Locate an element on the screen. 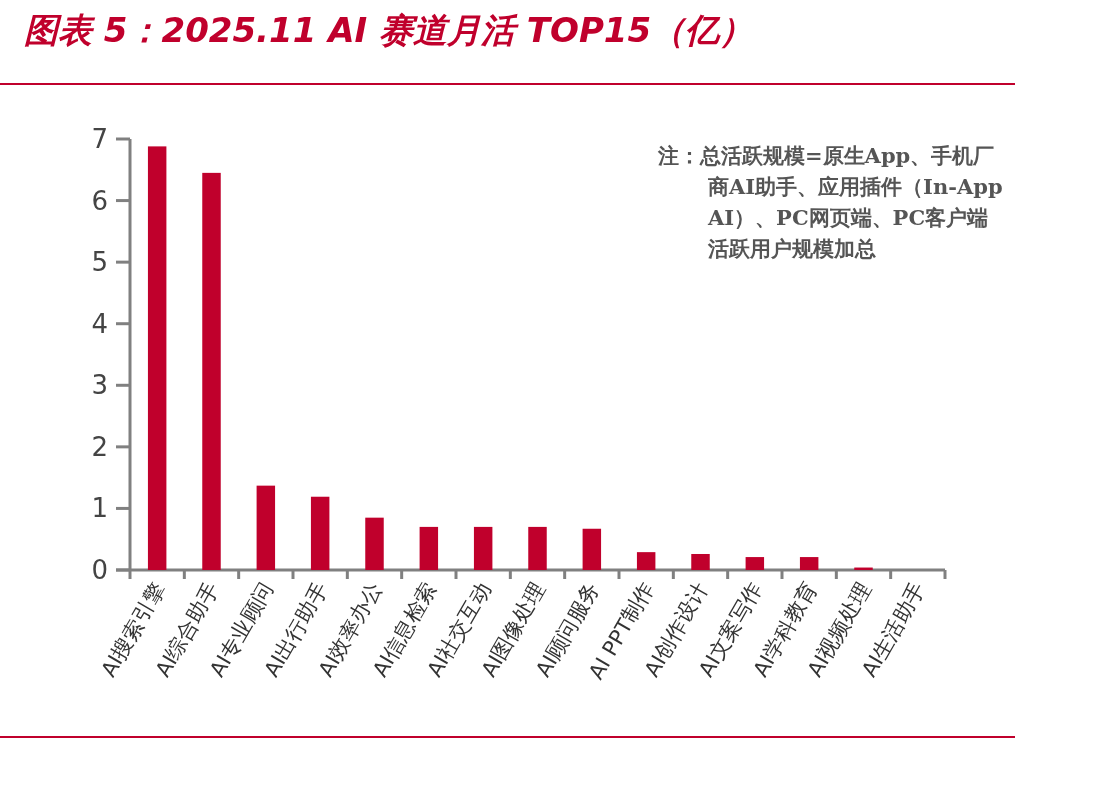  annotation: 注：总活跃规模=原生App、手机厂商AI助手、应用插件（In-App AI）、PC网页端、PC客户端活跃用户规模加总 is located at coordinates (831, 202).